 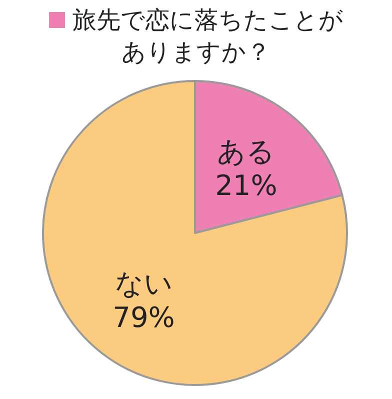 What do you see at coordinates (143, 317) in the screenshot?
I see `data-label: 79%` at bounding box center [143, 317].